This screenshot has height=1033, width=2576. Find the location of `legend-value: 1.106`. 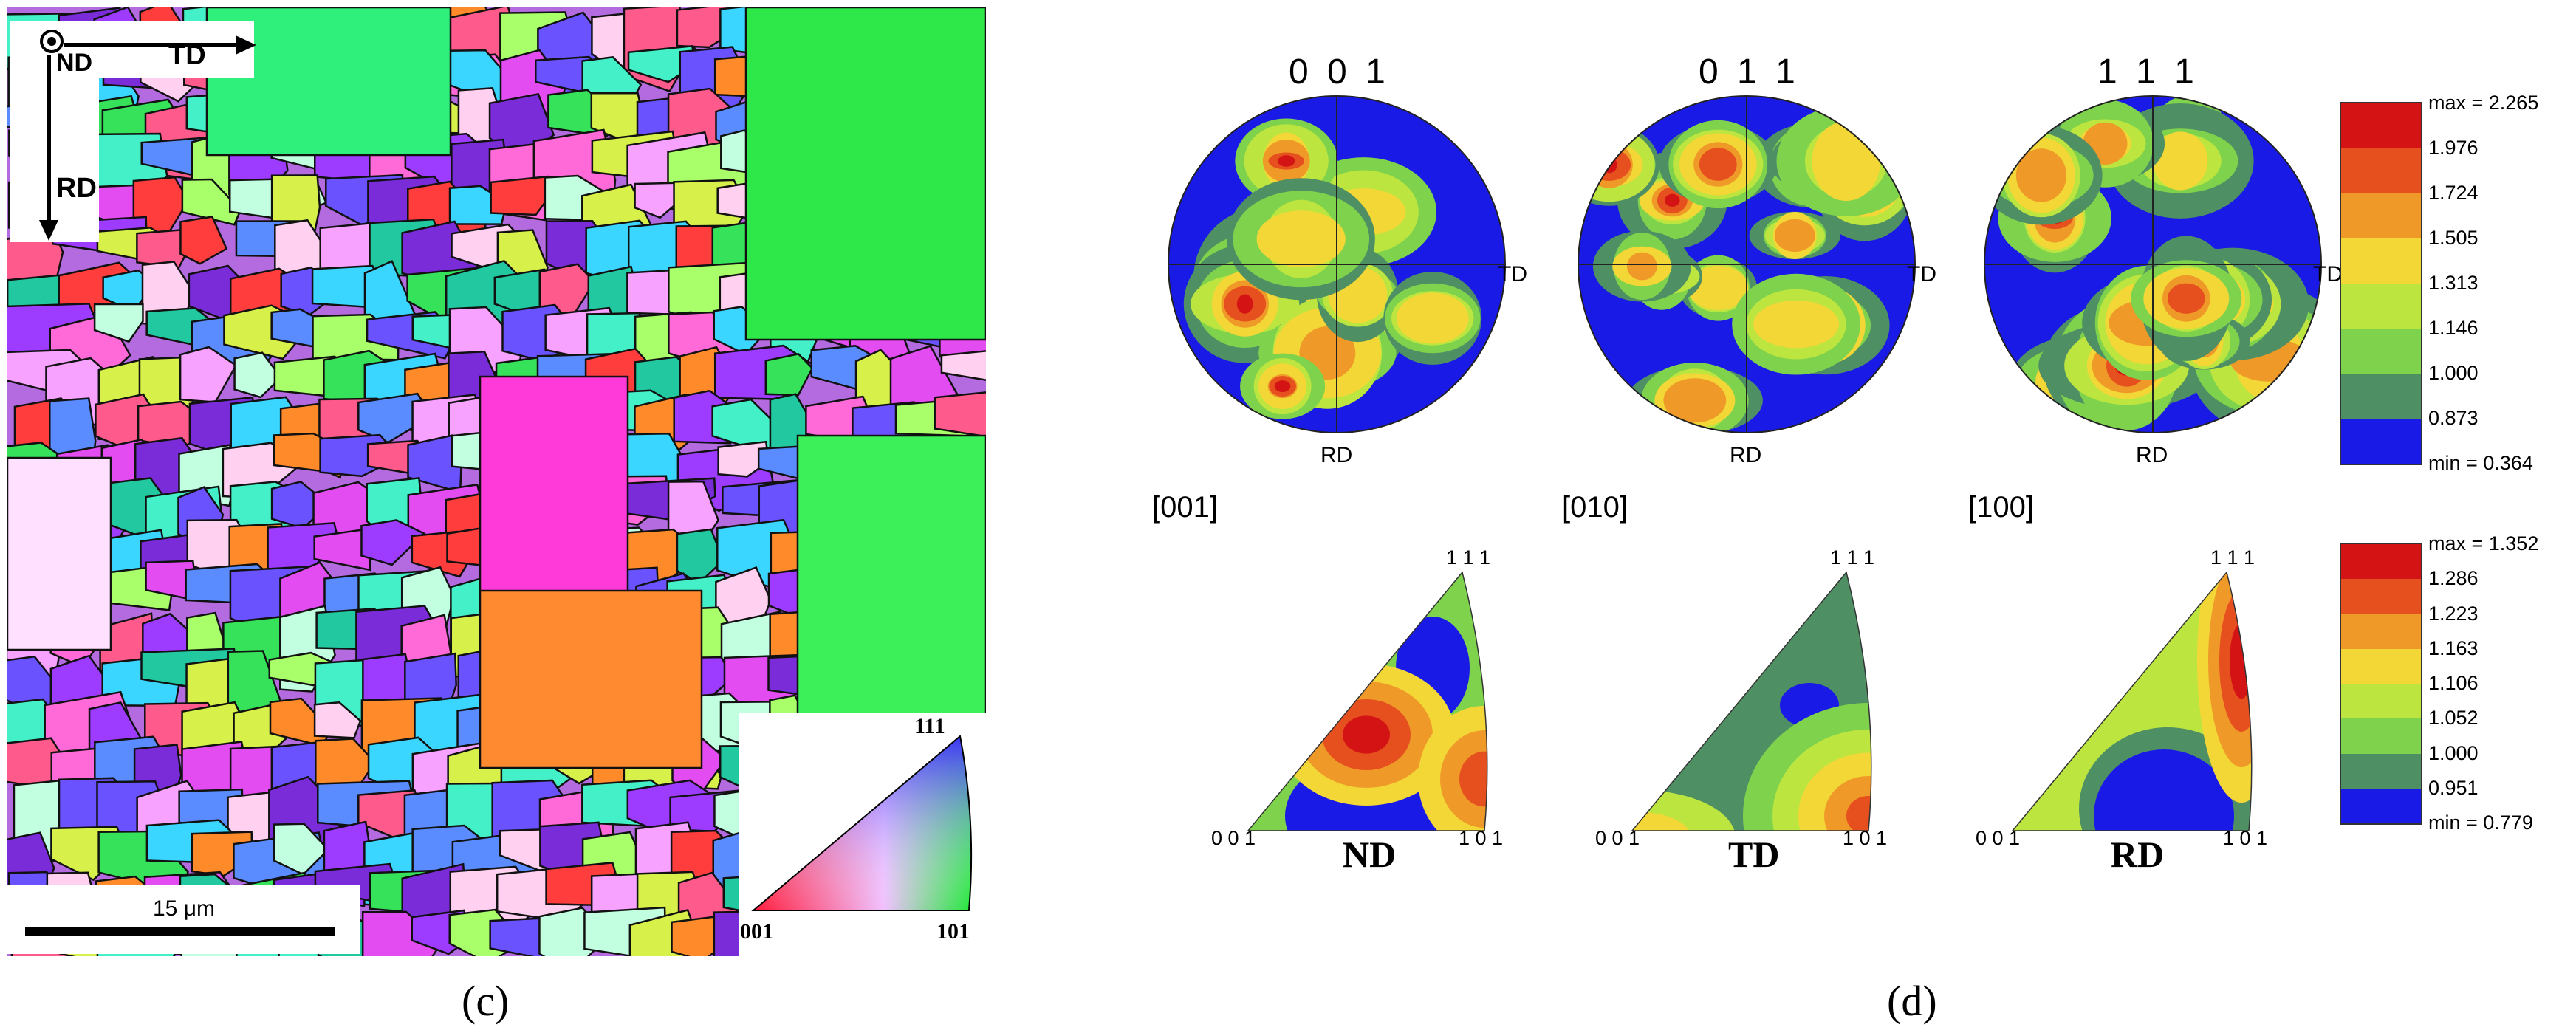

legend-value: 1.106 is located at coordinates (2453, 683).